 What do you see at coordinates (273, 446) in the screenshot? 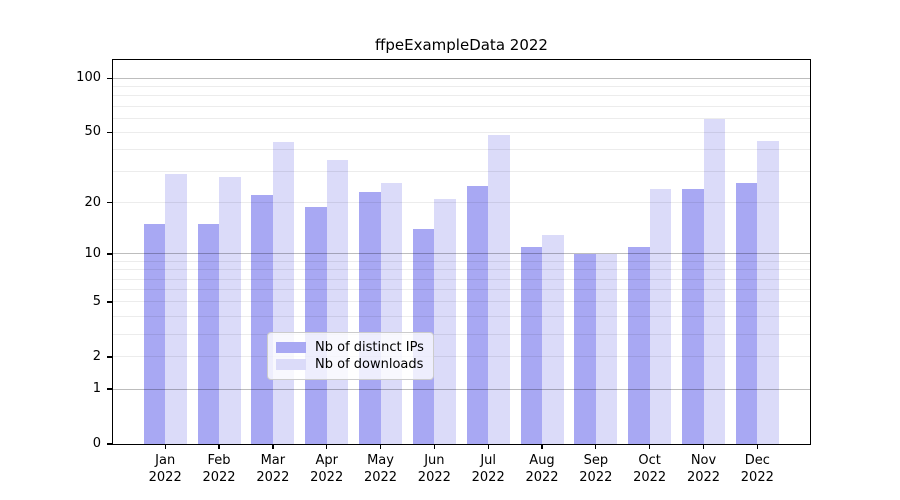
I see `x-tick-mar` at bounding box center [273, 446].